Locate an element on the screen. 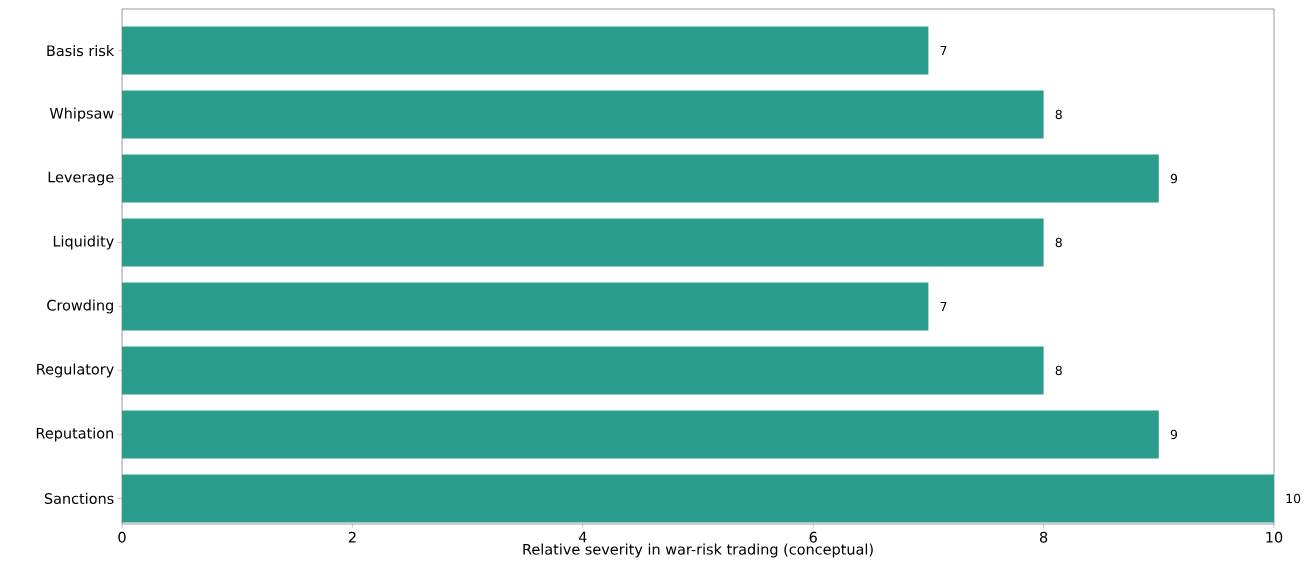 The image size is (1315, 582). x-tick-label: 4 is located at coordinates (582, 537).